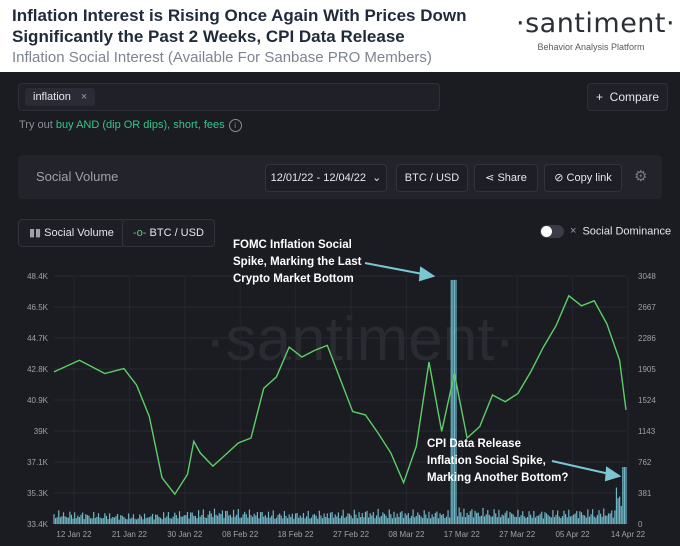  Describe the element at coordinates (596, 23) in the screenshot. I see `logo-wordmark: ·santiment·` at that location.